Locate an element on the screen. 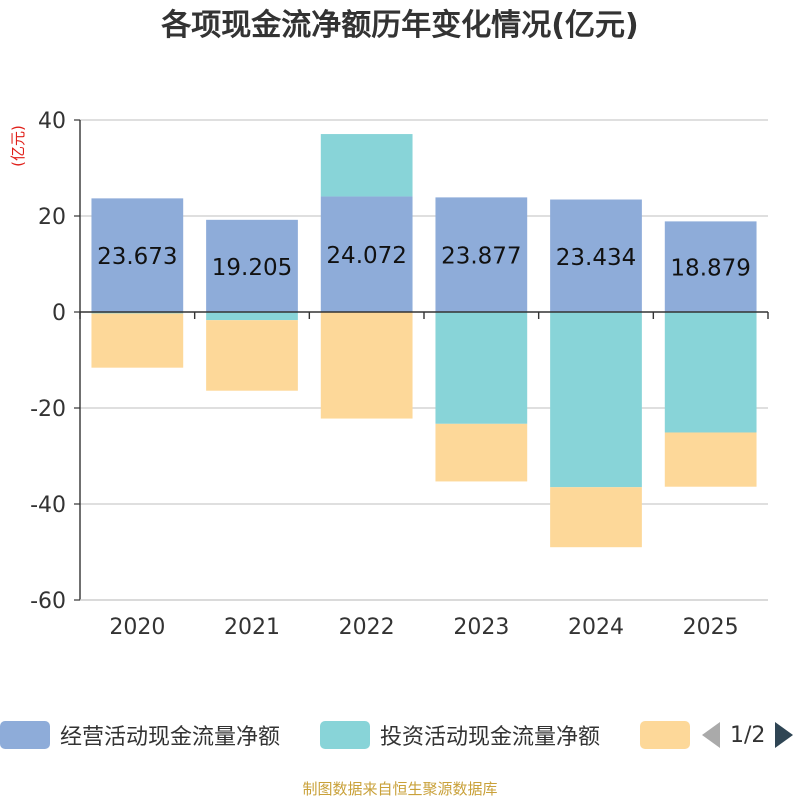 The image size is (800, 800). y-tick-label: -20 is located at coordinates (48, 409).